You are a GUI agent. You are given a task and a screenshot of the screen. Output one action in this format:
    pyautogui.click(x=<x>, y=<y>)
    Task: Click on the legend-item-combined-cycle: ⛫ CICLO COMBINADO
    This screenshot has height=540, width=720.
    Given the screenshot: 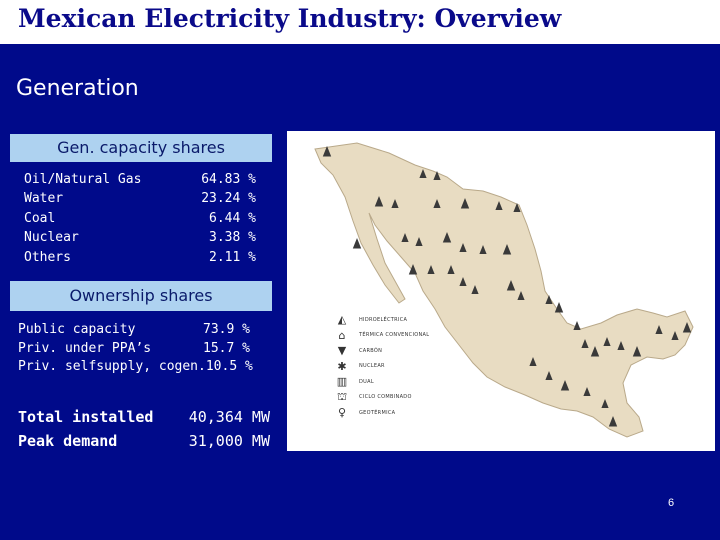 What is the action you would take?
    pyautogui.click(x=382, y=398)
    